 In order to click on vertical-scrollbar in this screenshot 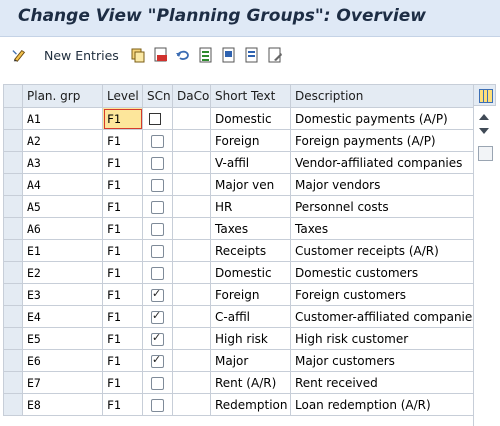, I will do `click(485, 266)`.